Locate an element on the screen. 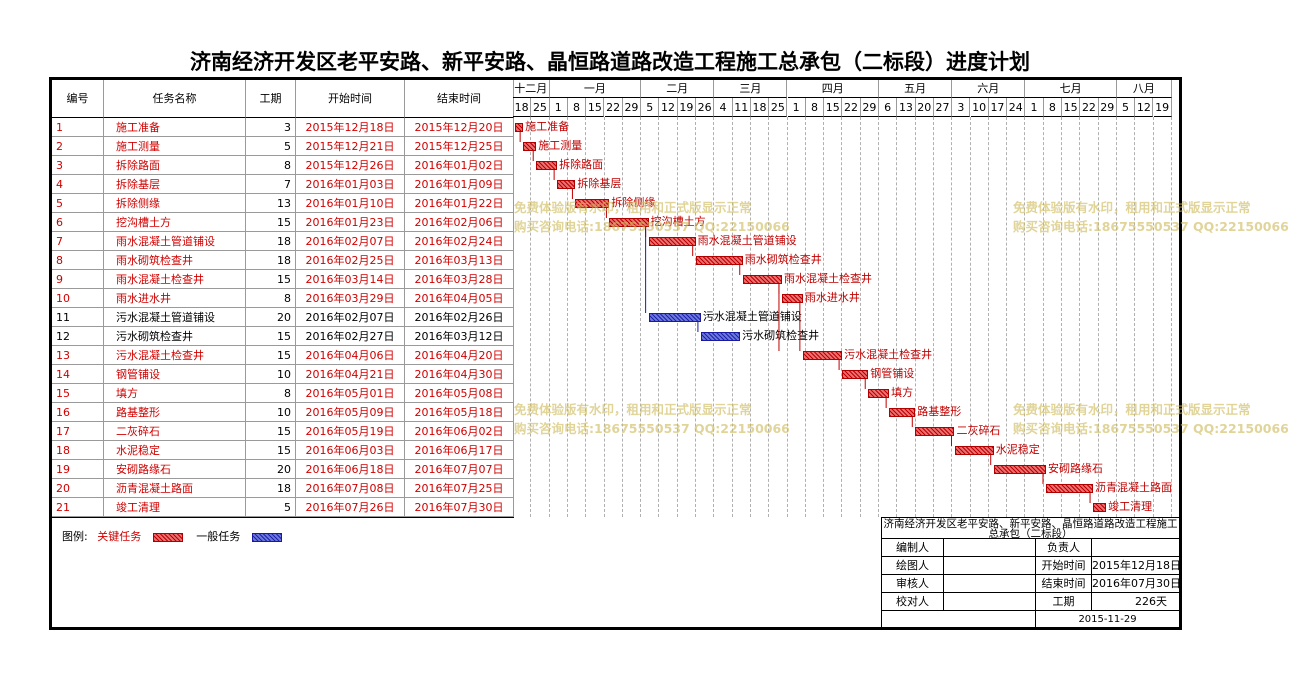  task-name: 雨水混凝土检查井 is located at coordinates (175, 279).